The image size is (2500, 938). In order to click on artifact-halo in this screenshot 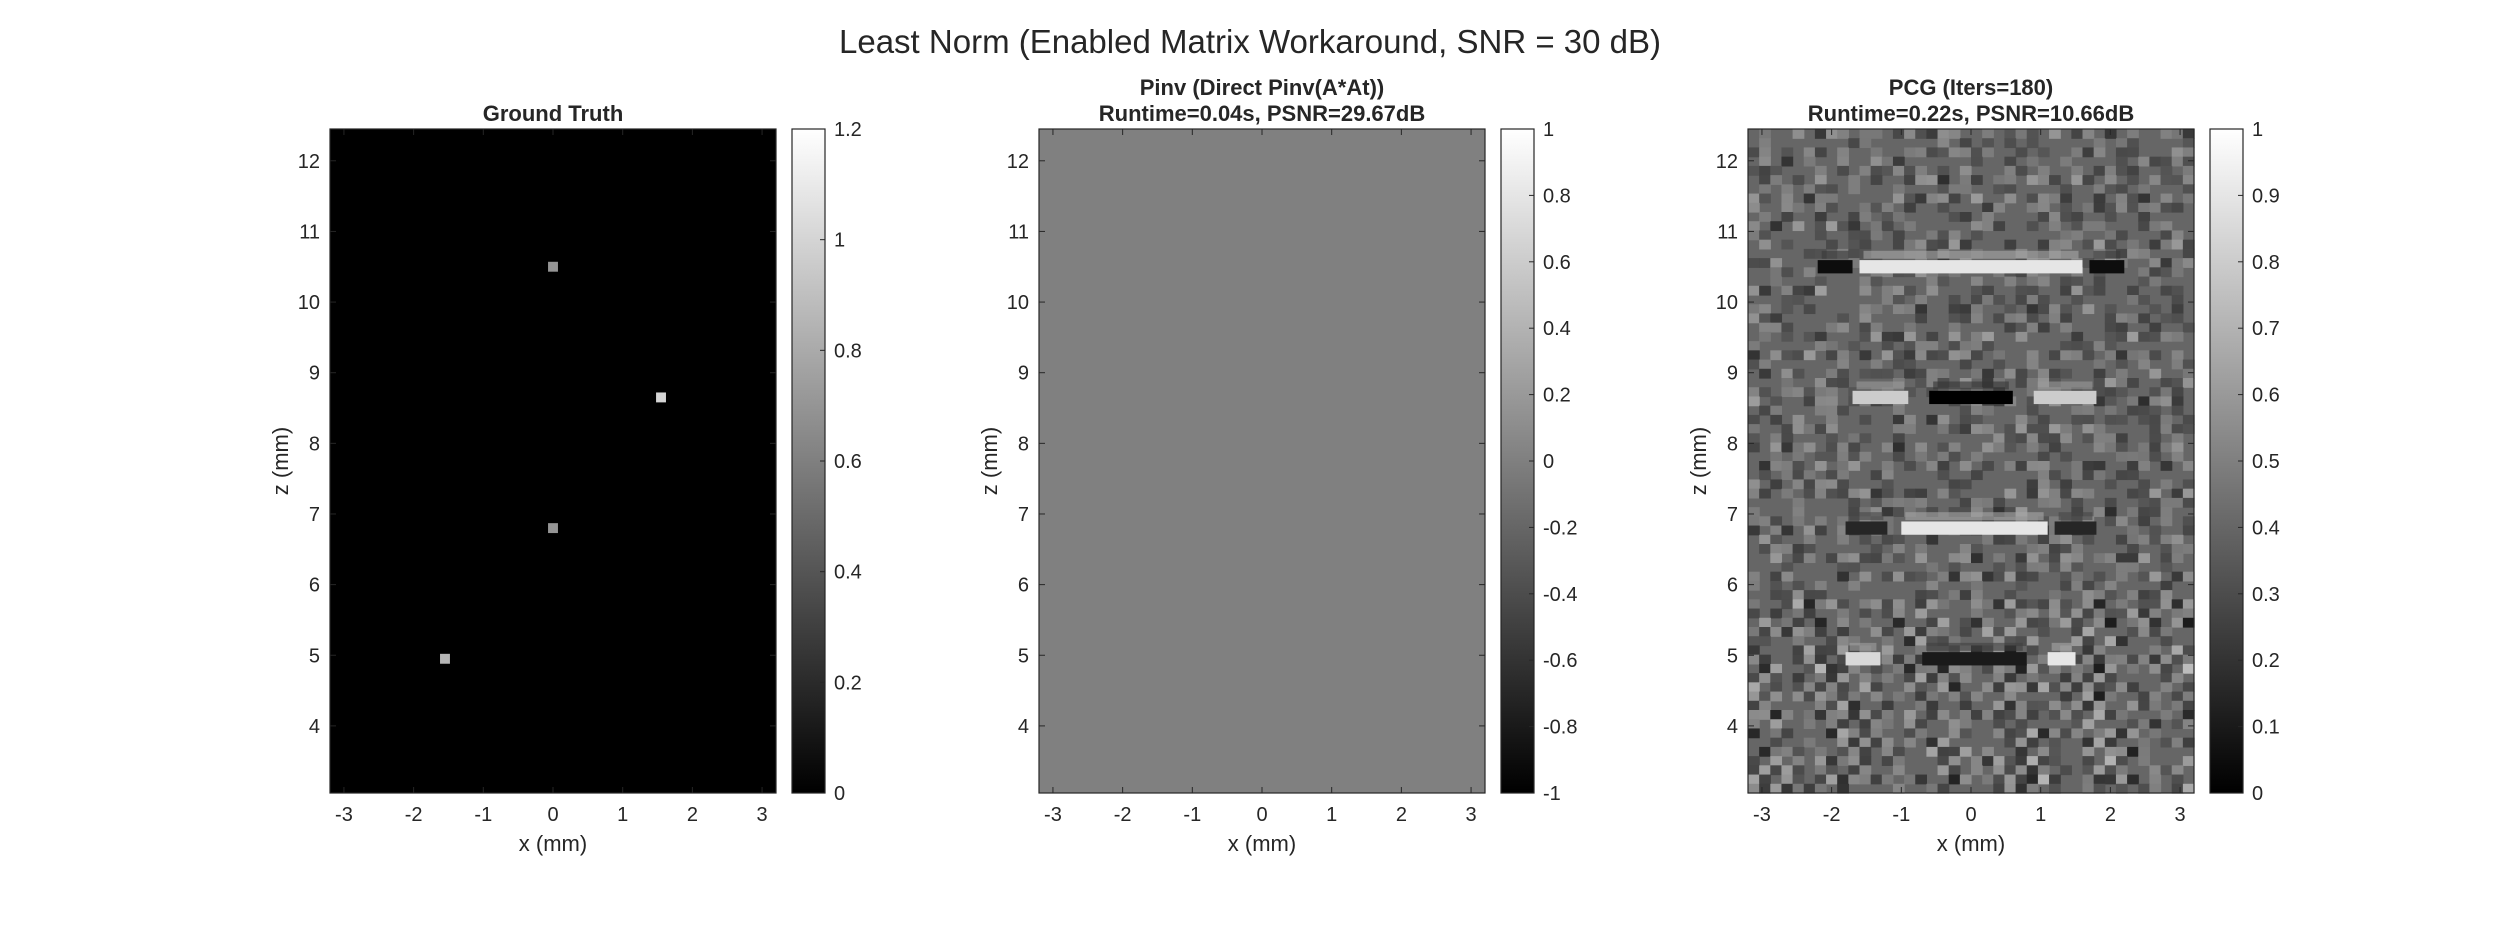, I will do `click(2075, 516)`.